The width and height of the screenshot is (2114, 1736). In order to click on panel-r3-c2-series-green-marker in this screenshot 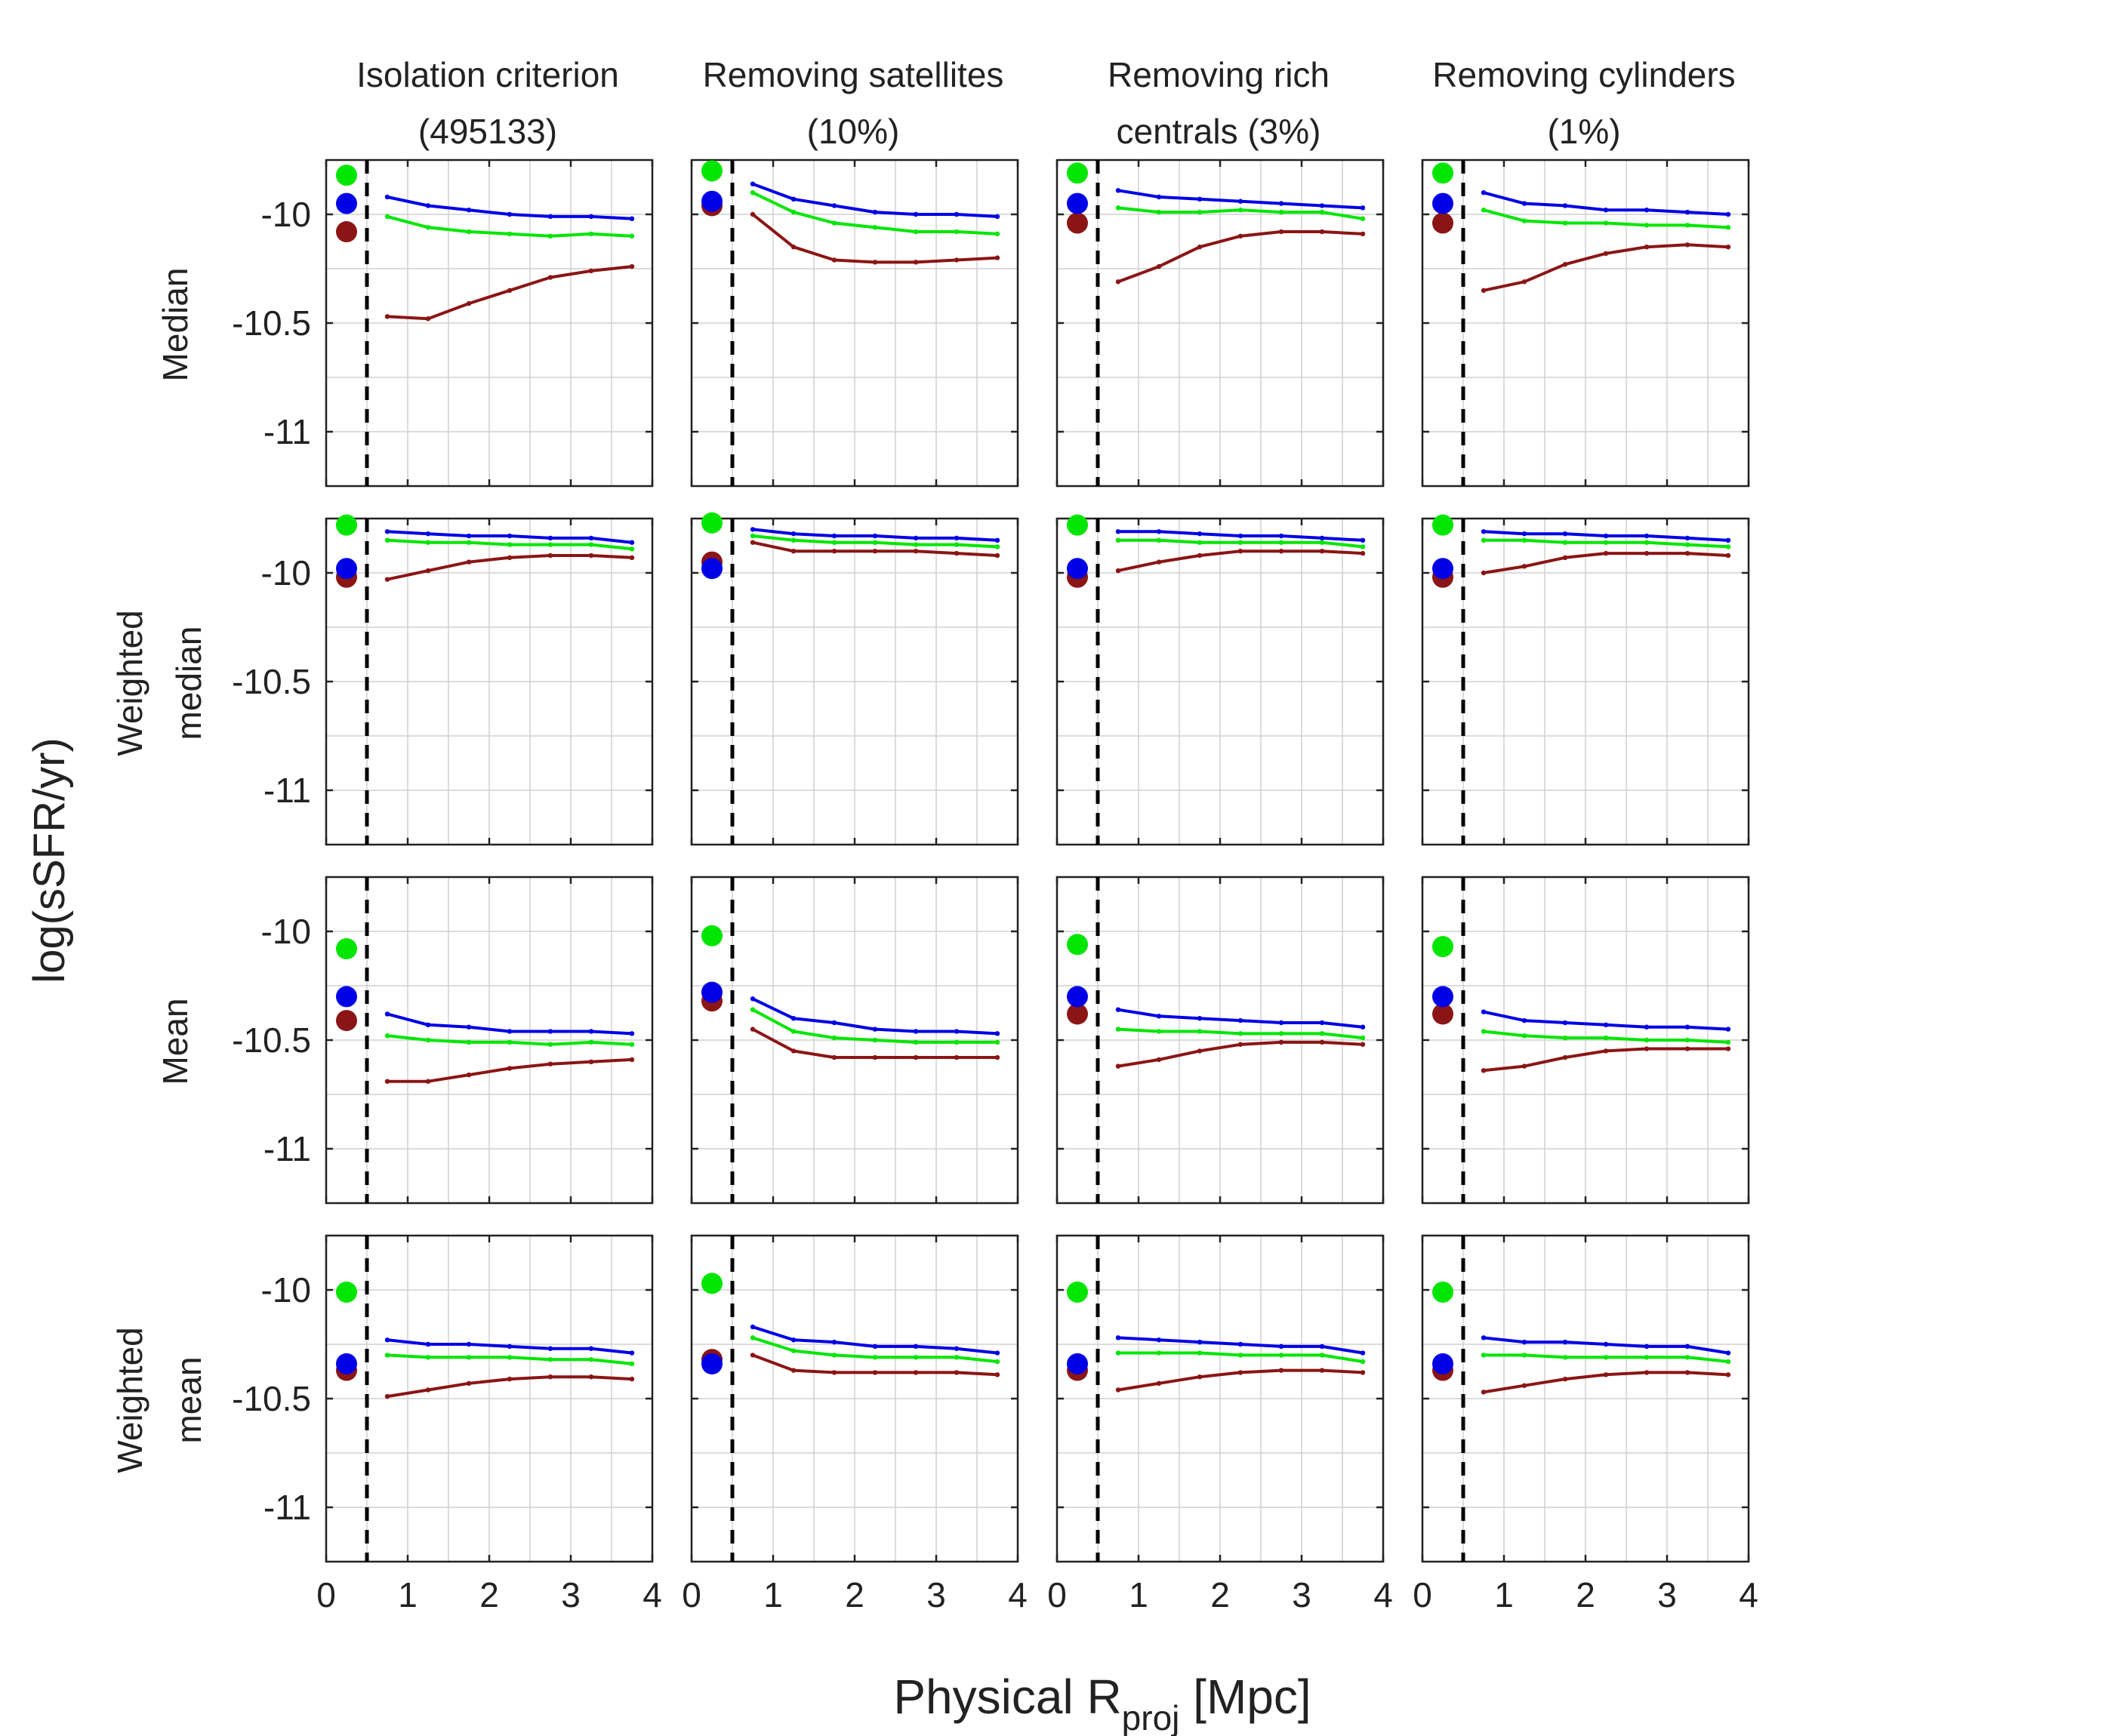, I will do `click(753, 1009)`.